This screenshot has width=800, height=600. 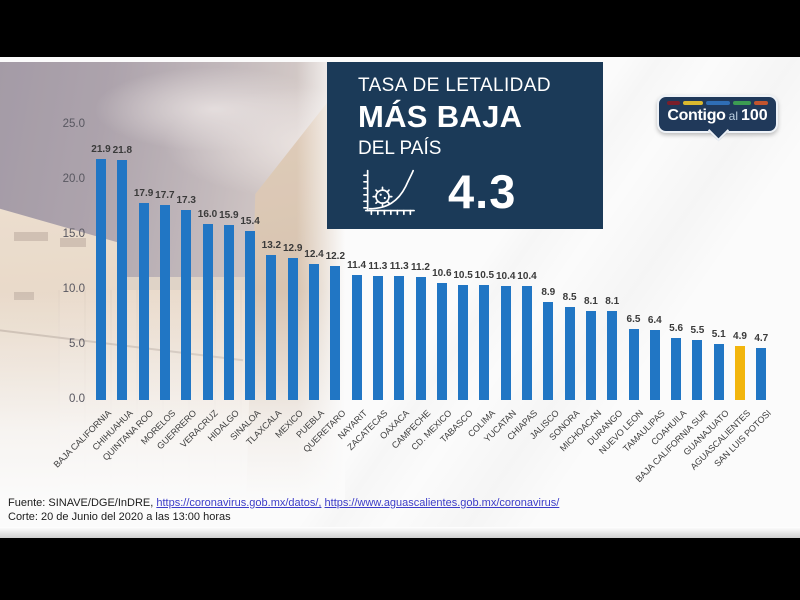 I want to click on bar-value-label: 17.7, so click(x=165, y=196).